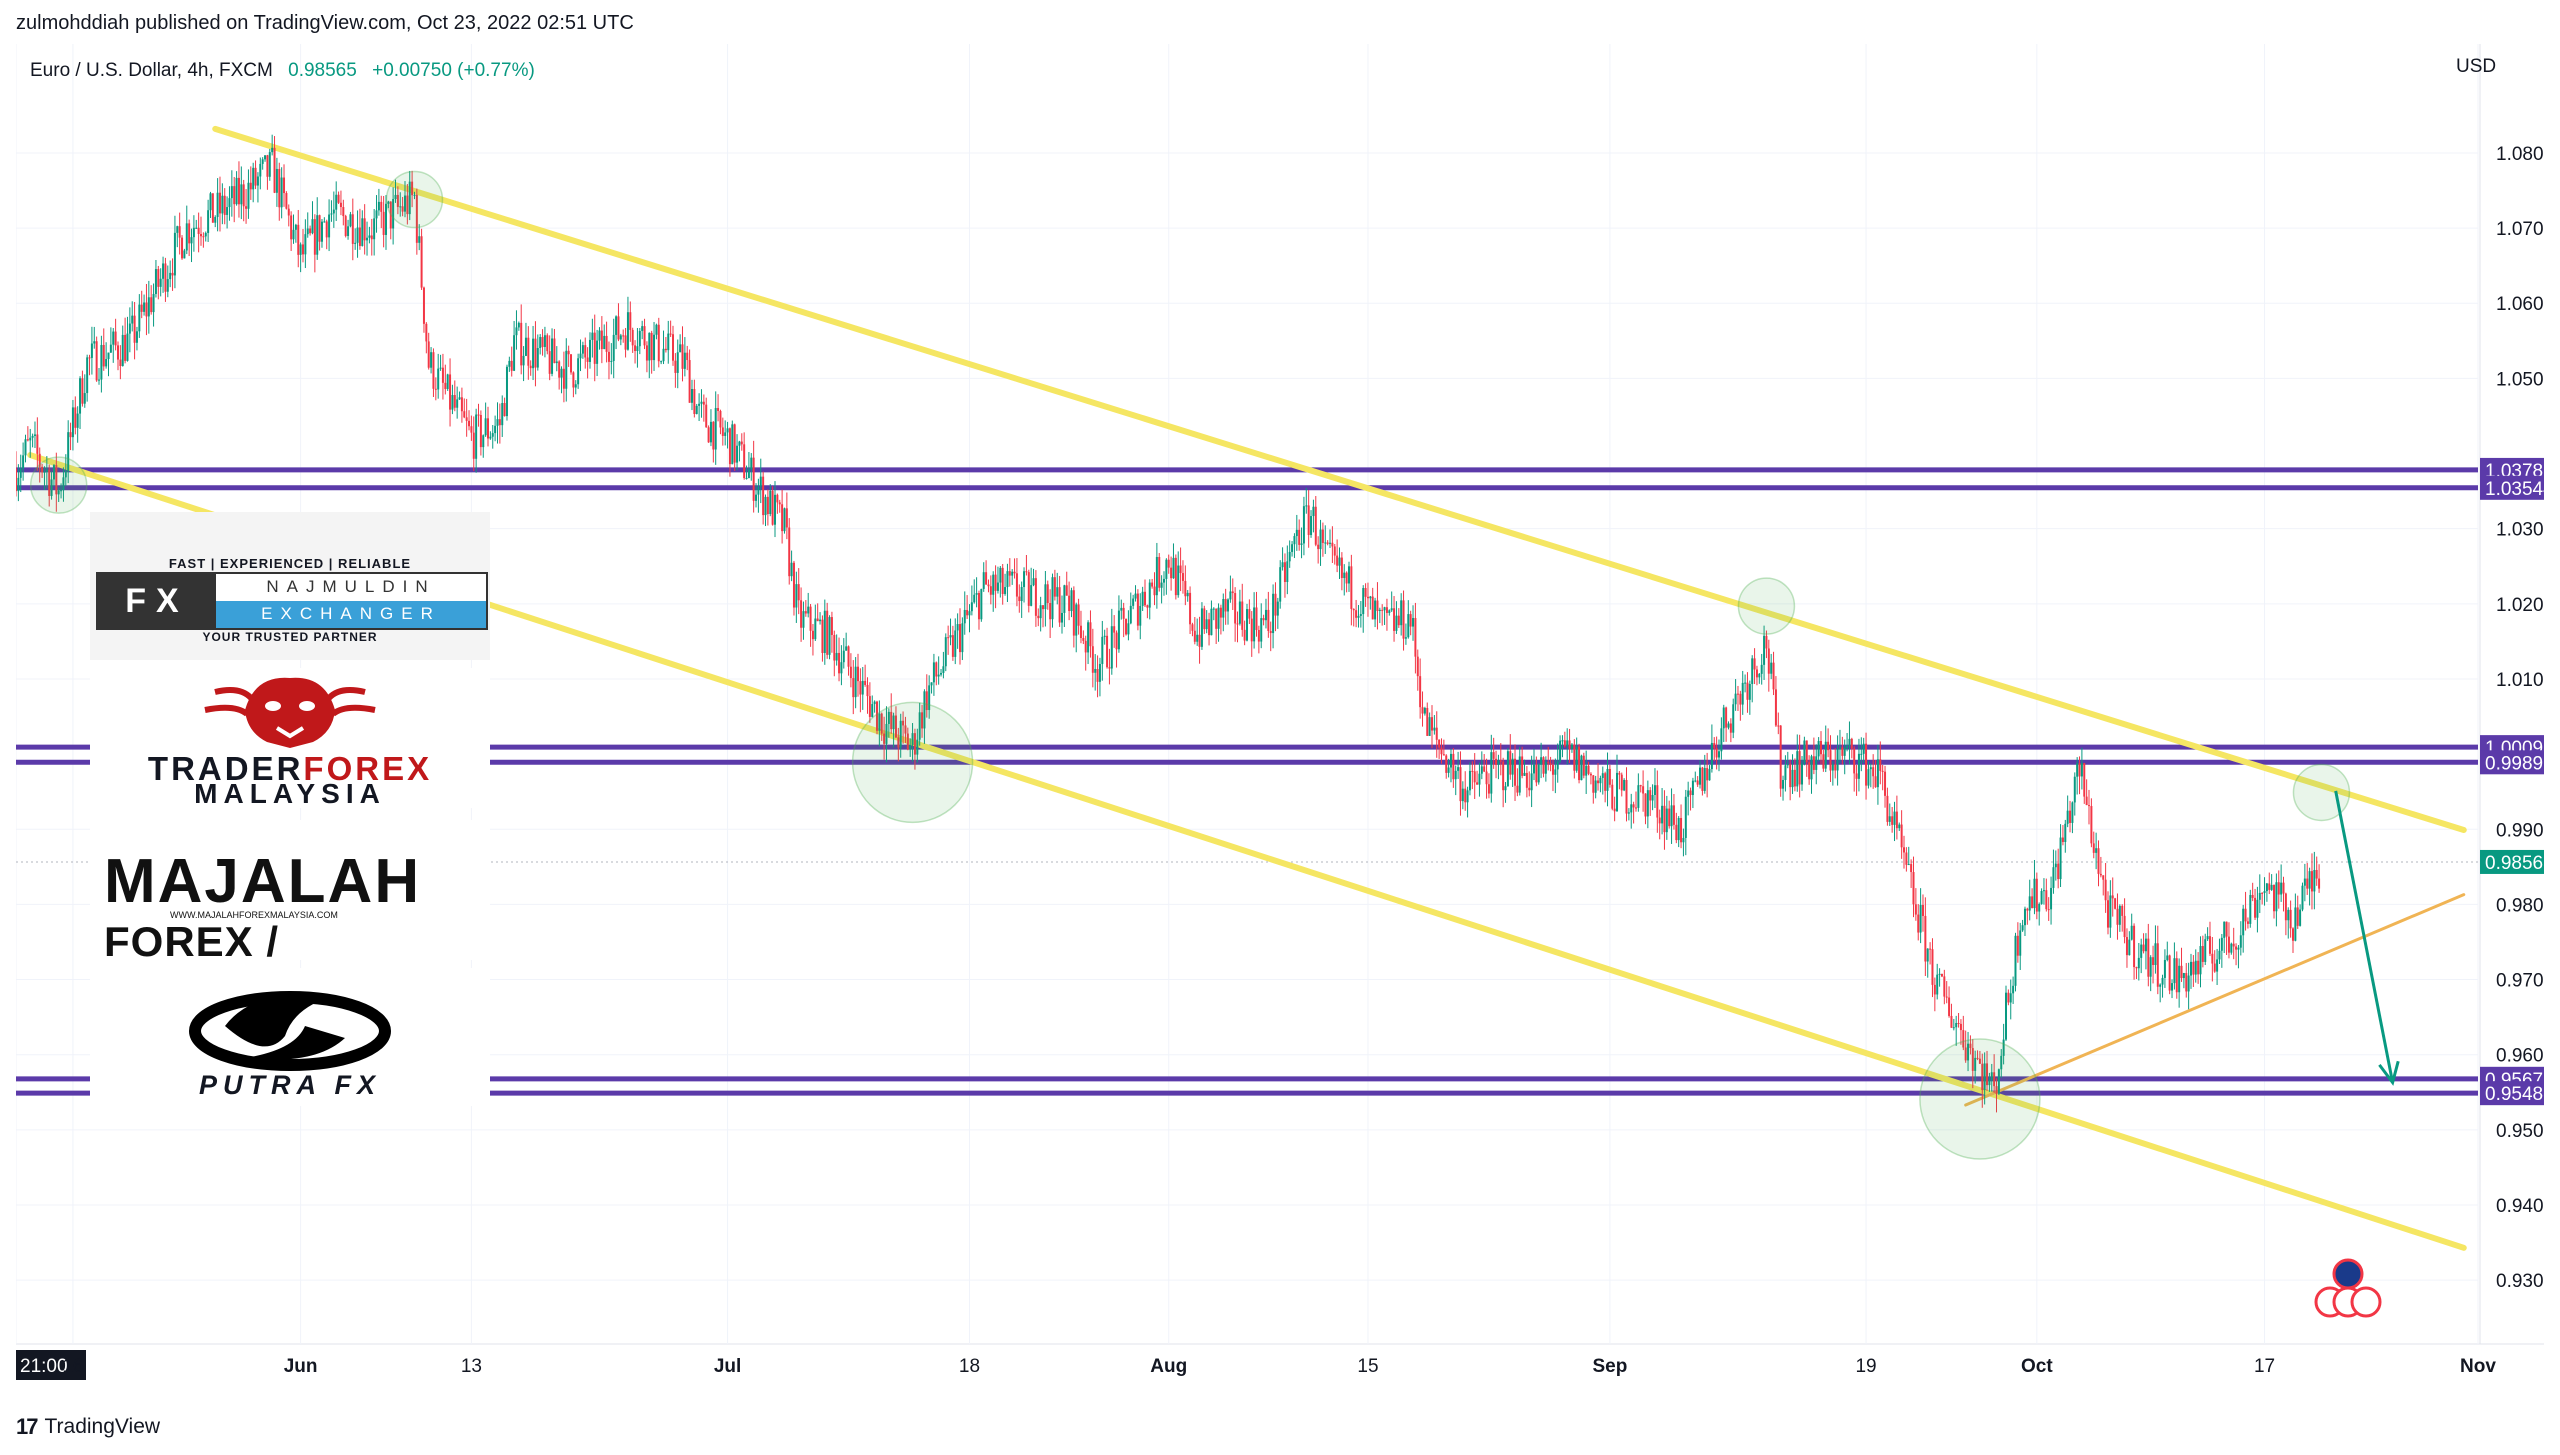 The height and width of the screenshot is (1455, 2560). What do you see at coordinates (2512, 762) in the screenshot?
I see `price-level-badge` at bounding box center [2512, 762].